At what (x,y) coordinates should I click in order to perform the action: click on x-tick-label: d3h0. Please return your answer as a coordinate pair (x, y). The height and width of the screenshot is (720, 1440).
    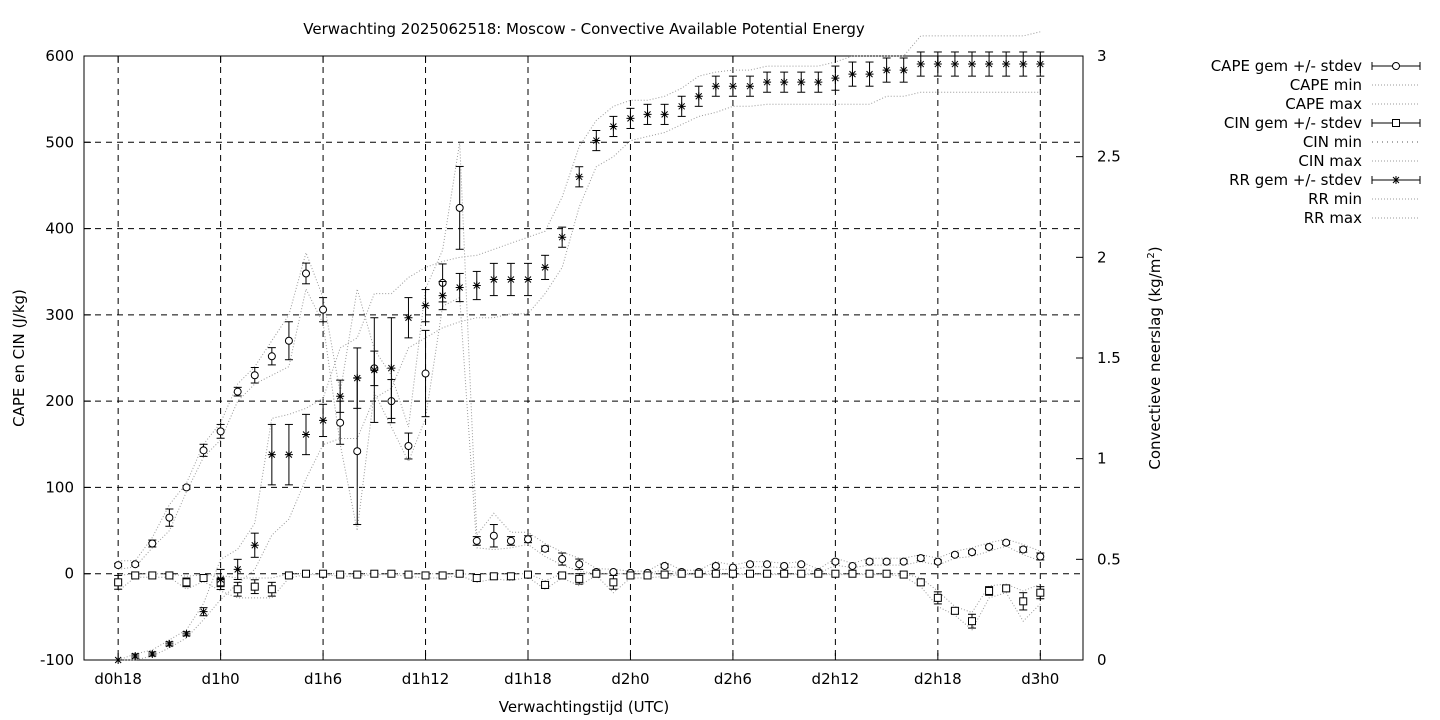
    Looking at the image, I should click on (1040, 679).